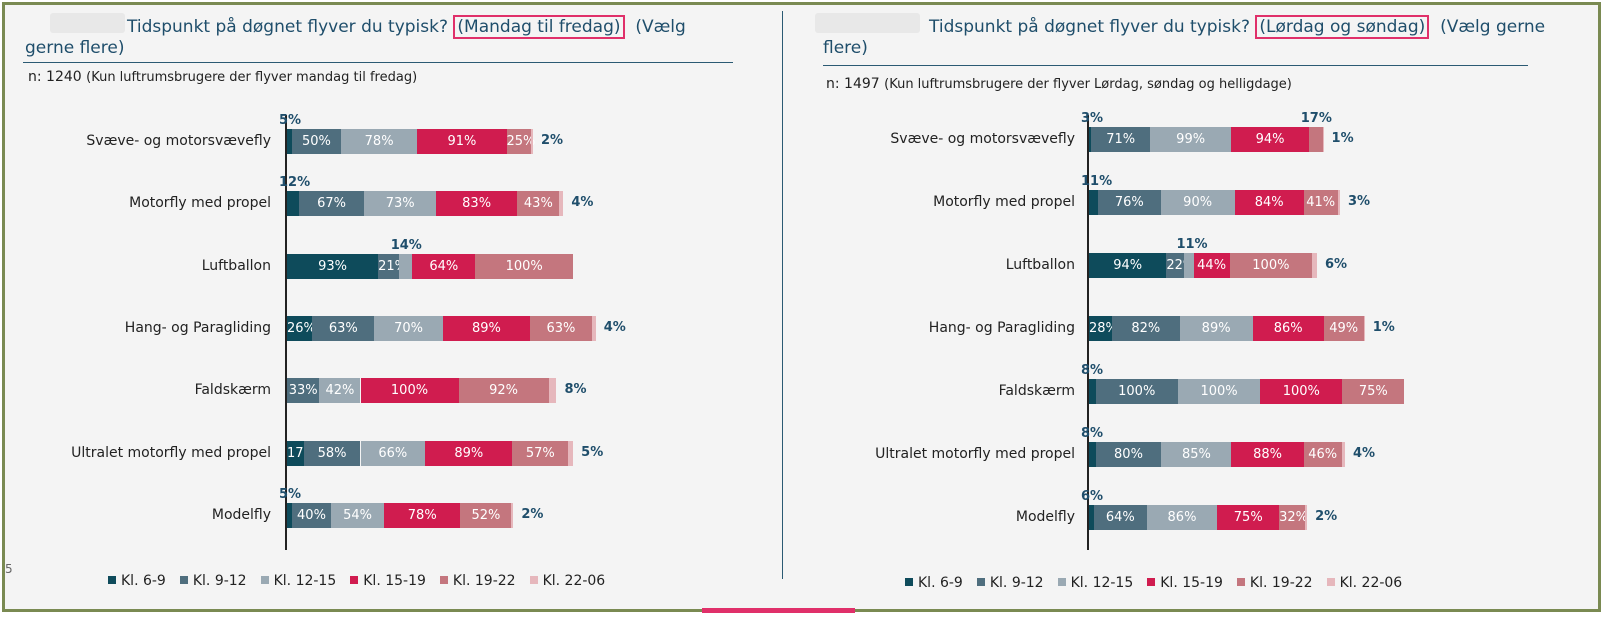 Image resolution: width=1607 pixels, height=618 pixels. I want to click on bar-segment: 50%, so click(316, 141).